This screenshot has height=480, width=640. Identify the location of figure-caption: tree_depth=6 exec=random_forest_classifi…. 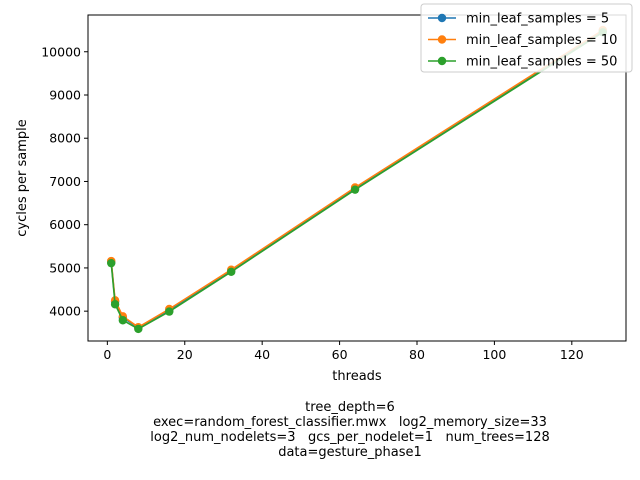
(320, 430).